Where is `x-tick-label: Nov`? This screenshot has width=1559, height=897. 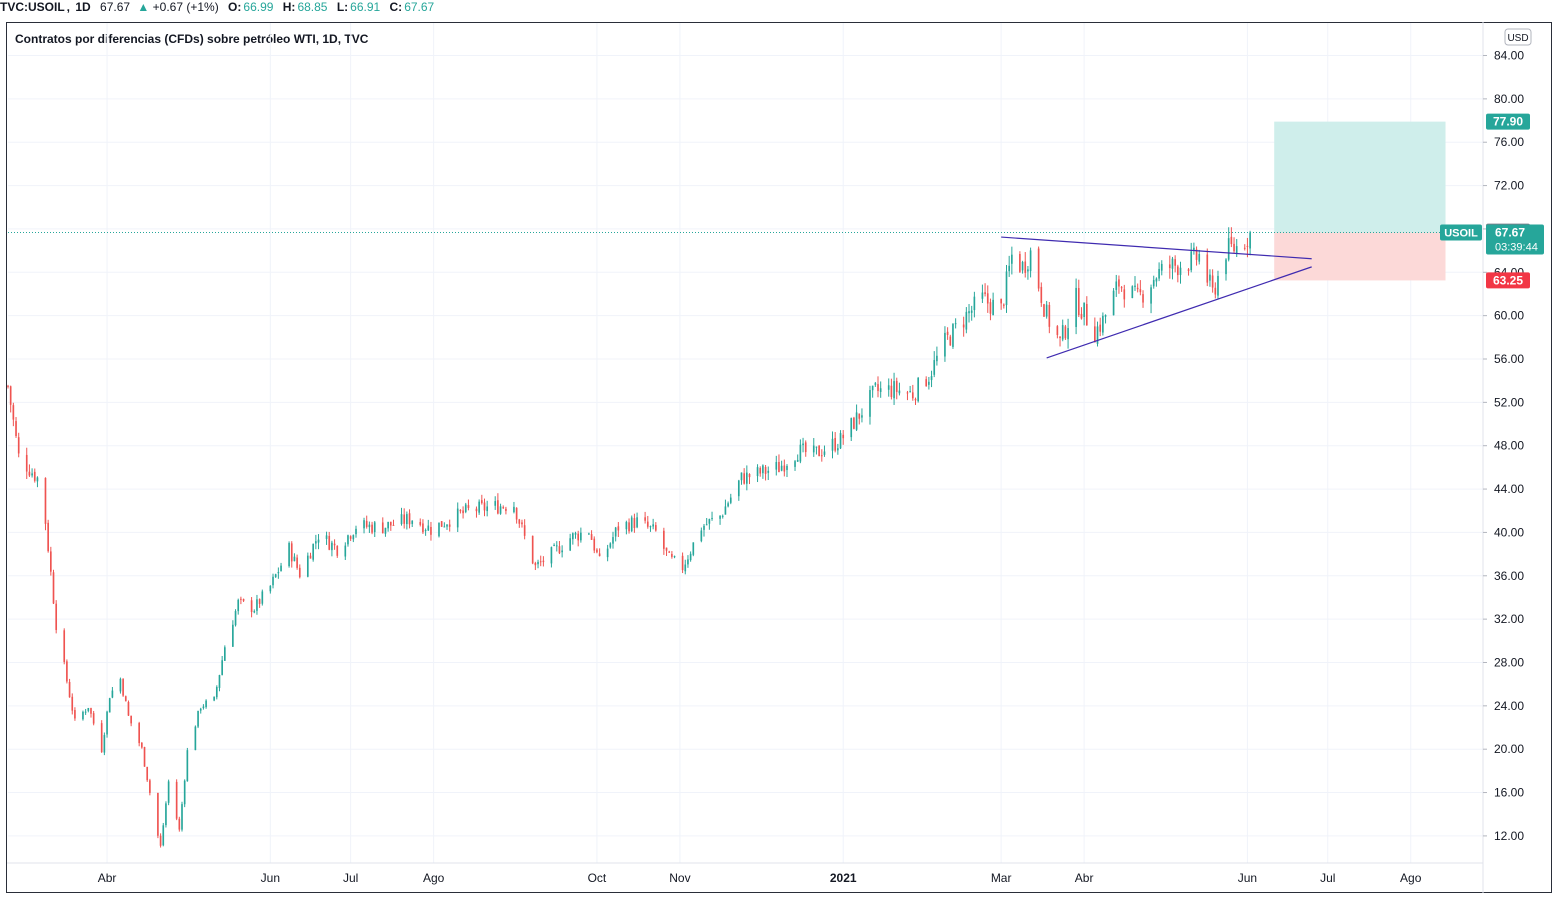 x-tick-label: Nov is located at coordinates (679, 878).